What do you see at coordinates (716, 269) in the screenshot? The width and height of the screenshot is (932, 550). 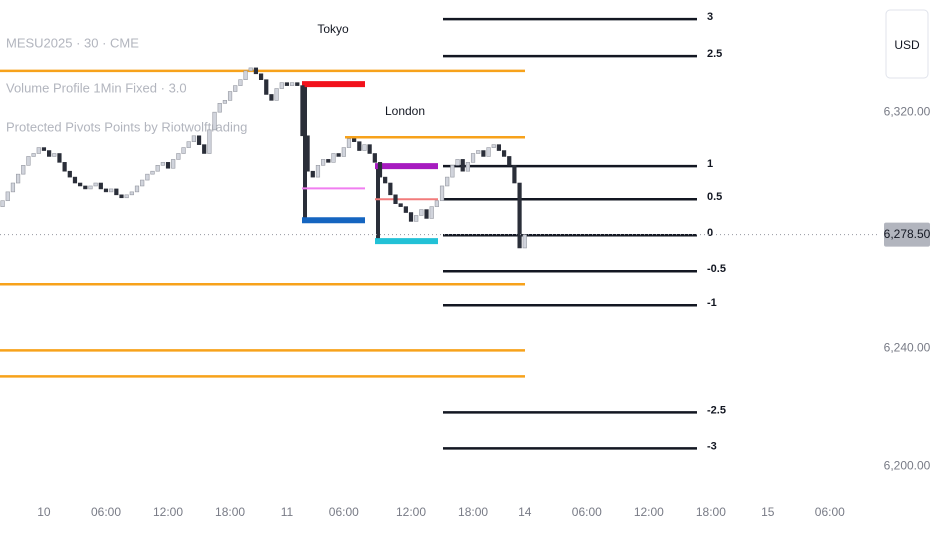 I see `fib-label: -0.5` at bounding box center [716, 269].